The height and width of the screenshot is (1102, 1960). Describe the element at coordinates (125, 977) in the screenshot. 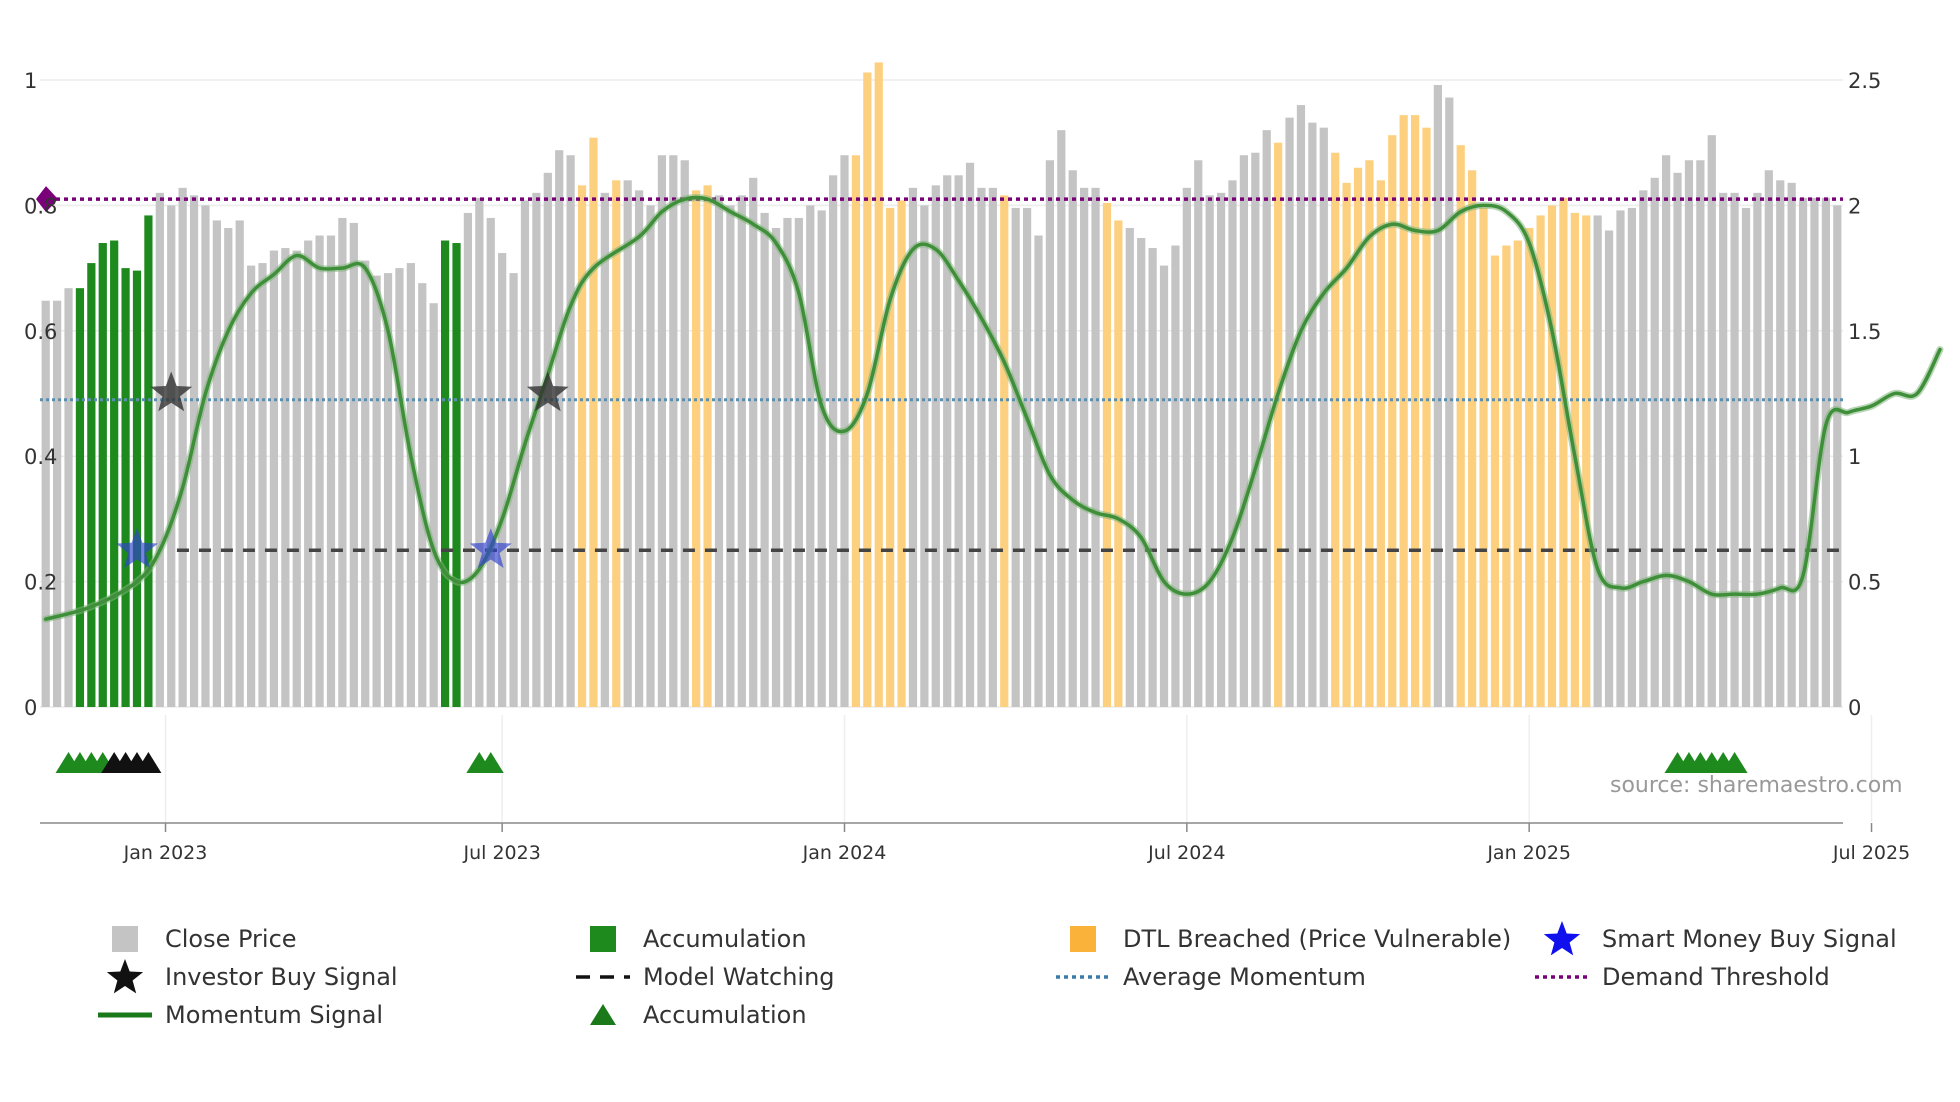

I see `black-star-icon` at that location.